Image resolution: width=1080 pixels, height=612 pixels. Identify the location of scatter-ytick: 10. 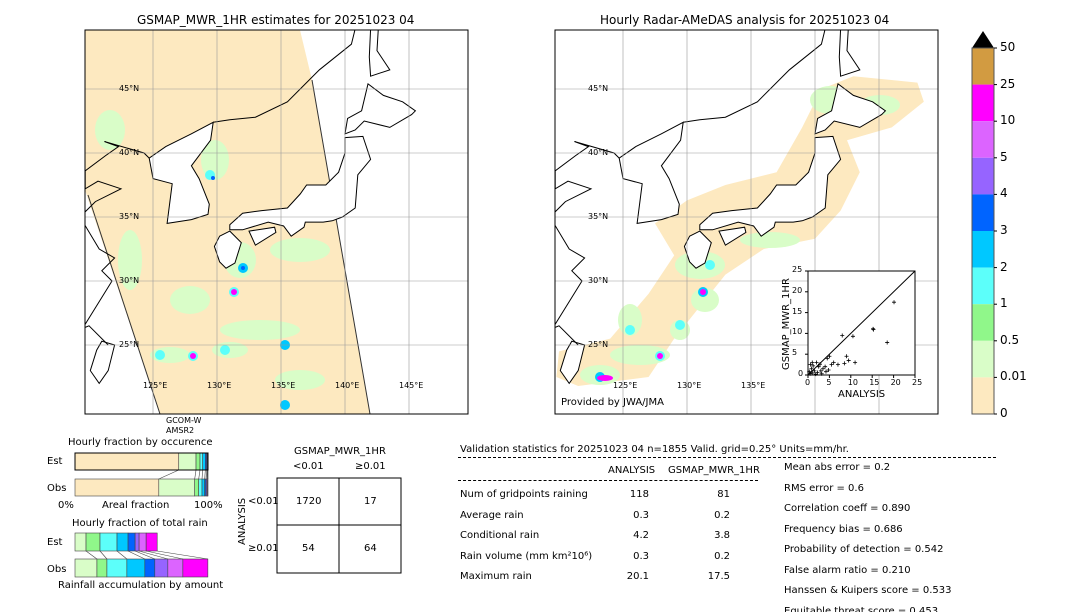
(797, 332).